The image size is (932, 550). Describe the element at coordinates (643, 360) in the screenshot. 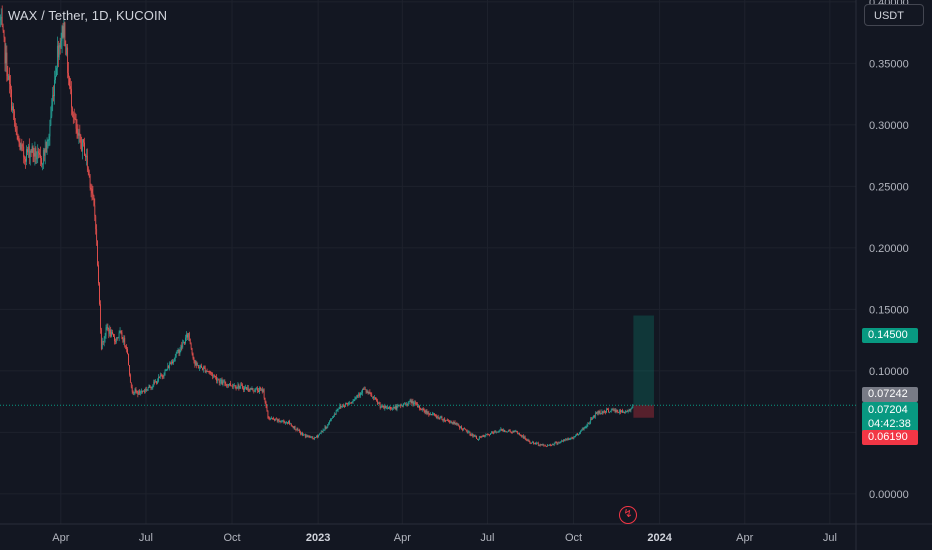

I see `profit-zone` at that location.